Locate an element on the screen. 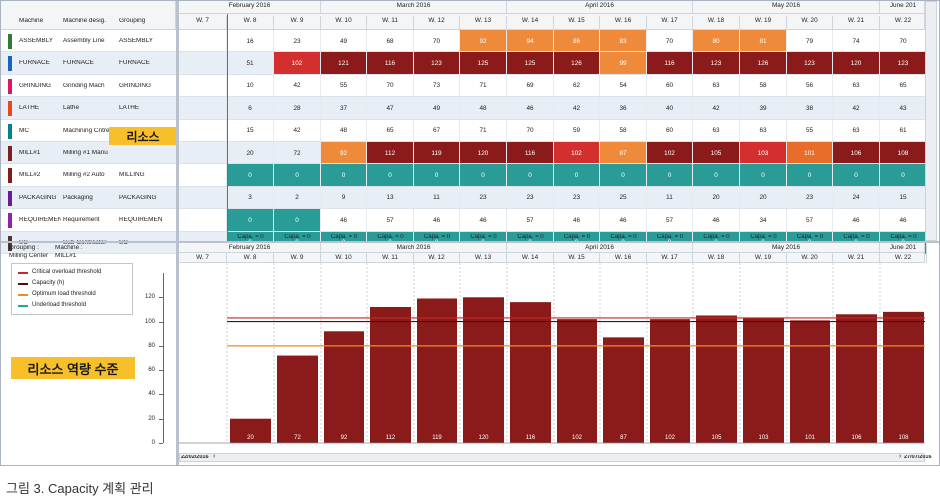 This screenshot has width=940, height=498. load-cell: 48 is located at coordinates (344, 130).